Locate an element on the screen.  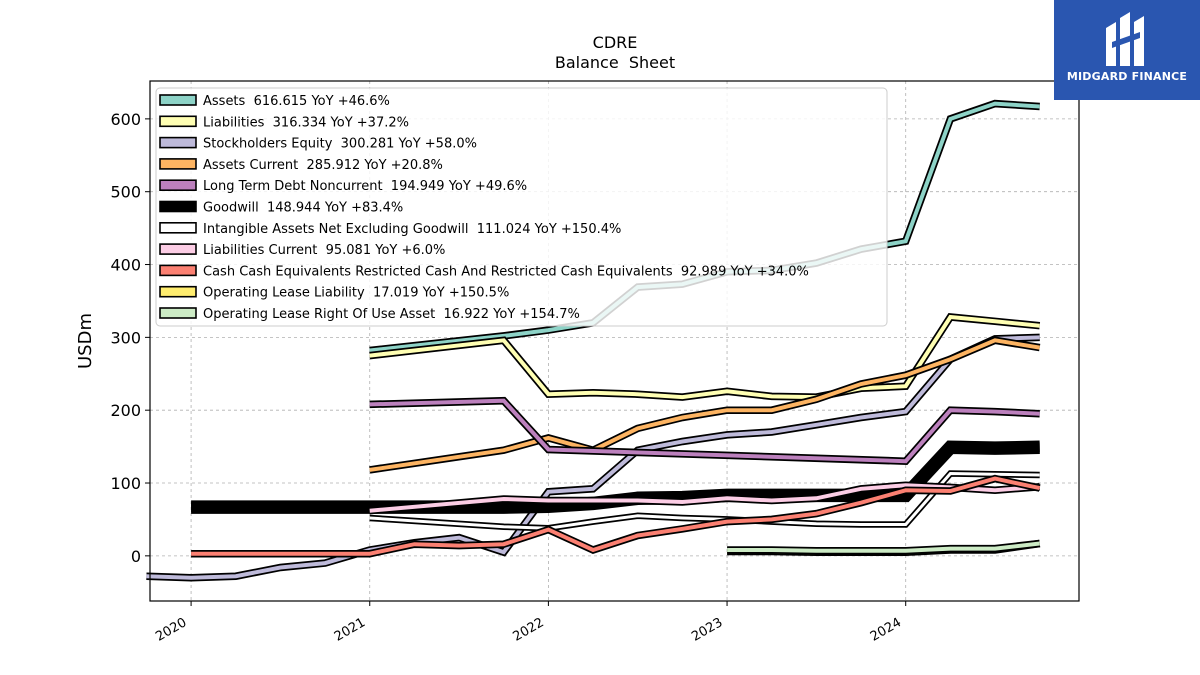
y-tick-label: 500 is located at coordinates (125, 192).